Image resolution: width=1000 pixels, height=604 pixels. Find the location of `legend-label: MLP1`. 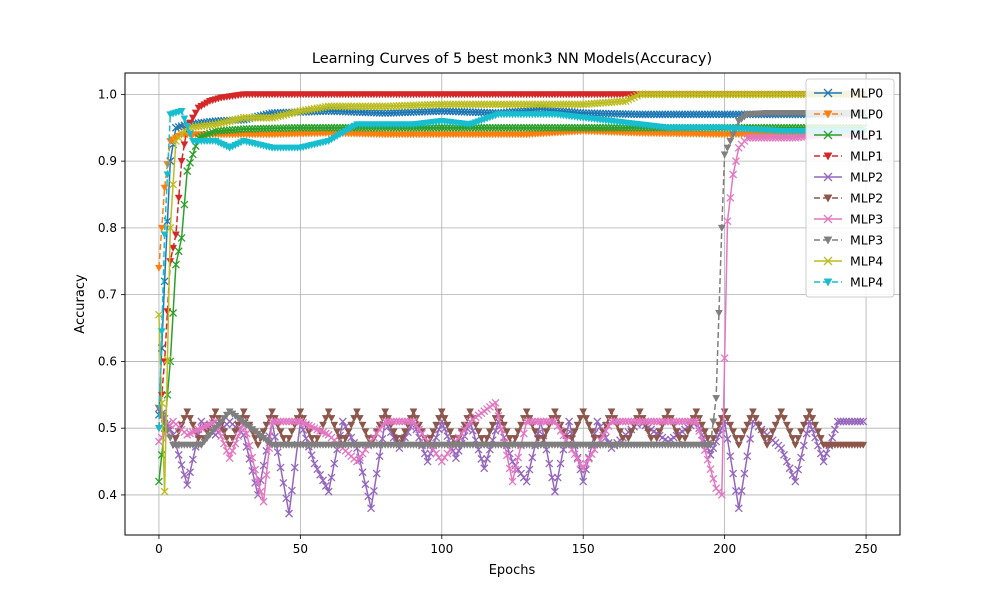

legend-label: MLP1 is located at coordinates (866, 135).